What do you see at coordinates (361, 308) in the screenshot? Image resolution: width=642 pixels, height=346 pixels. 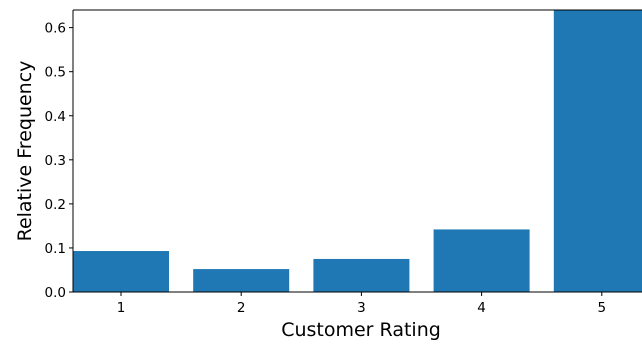 I see `x-tick-label: 3` at bounding box center [361, 308].